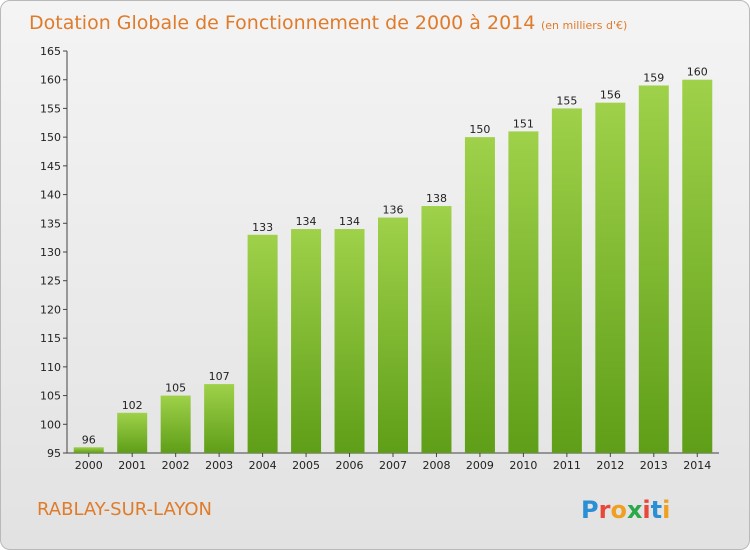 This screenshot has width=750, height=550. What do you see at coordinates (175, 388) in the screenshot?
I see `data-label: 105` at bounding box center [175, 388].